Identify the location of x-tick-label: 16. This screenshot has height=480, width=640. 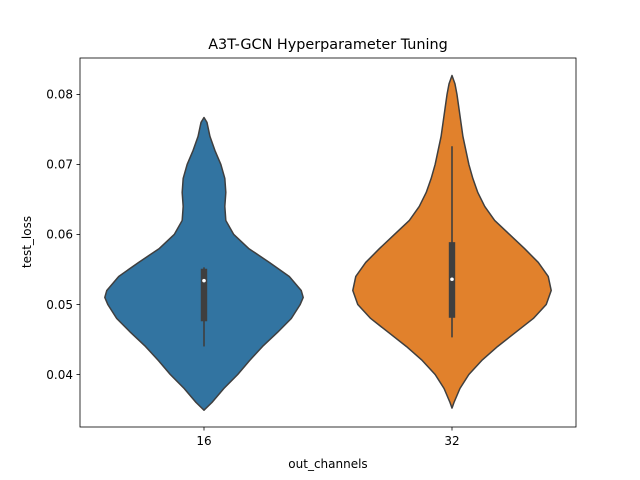
(203, 441).